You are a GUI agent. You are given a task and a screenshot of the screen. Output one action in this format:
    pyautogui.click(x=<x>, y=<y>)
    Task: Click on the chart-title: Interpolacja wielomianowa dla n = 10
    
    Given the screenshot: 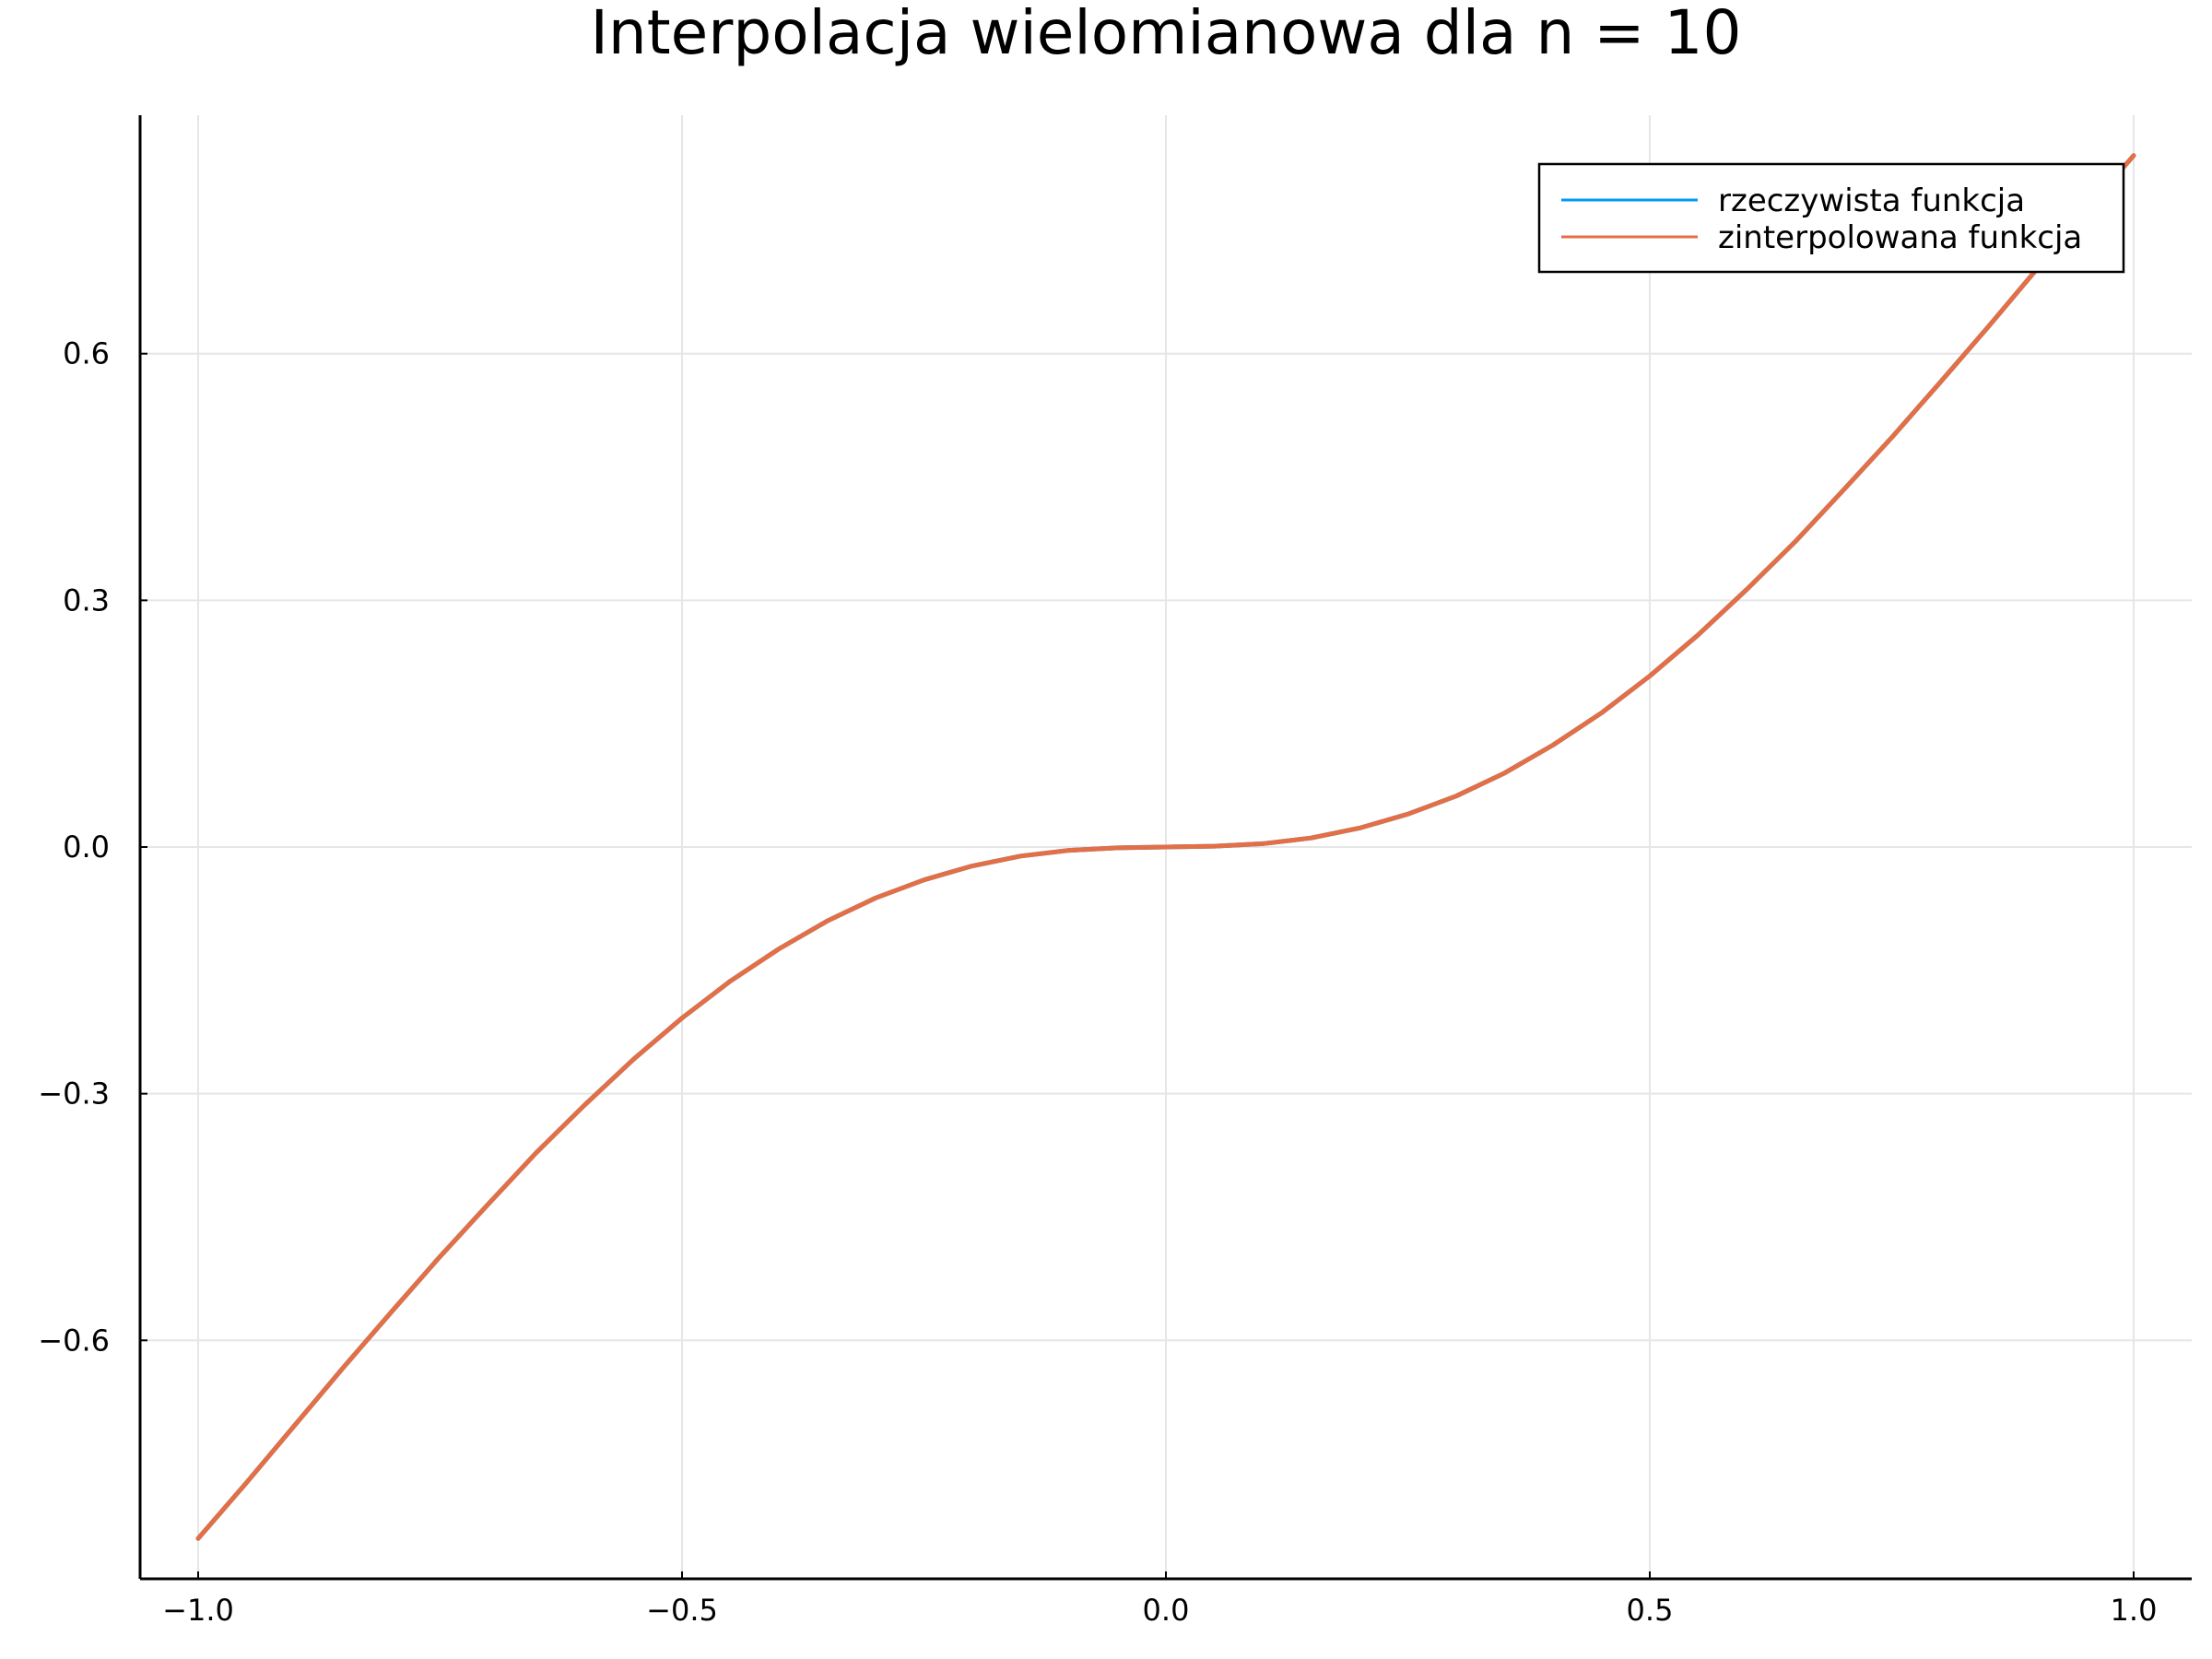 What is the action you would take?
    pyautogui.click(x=1165, y=34)
    